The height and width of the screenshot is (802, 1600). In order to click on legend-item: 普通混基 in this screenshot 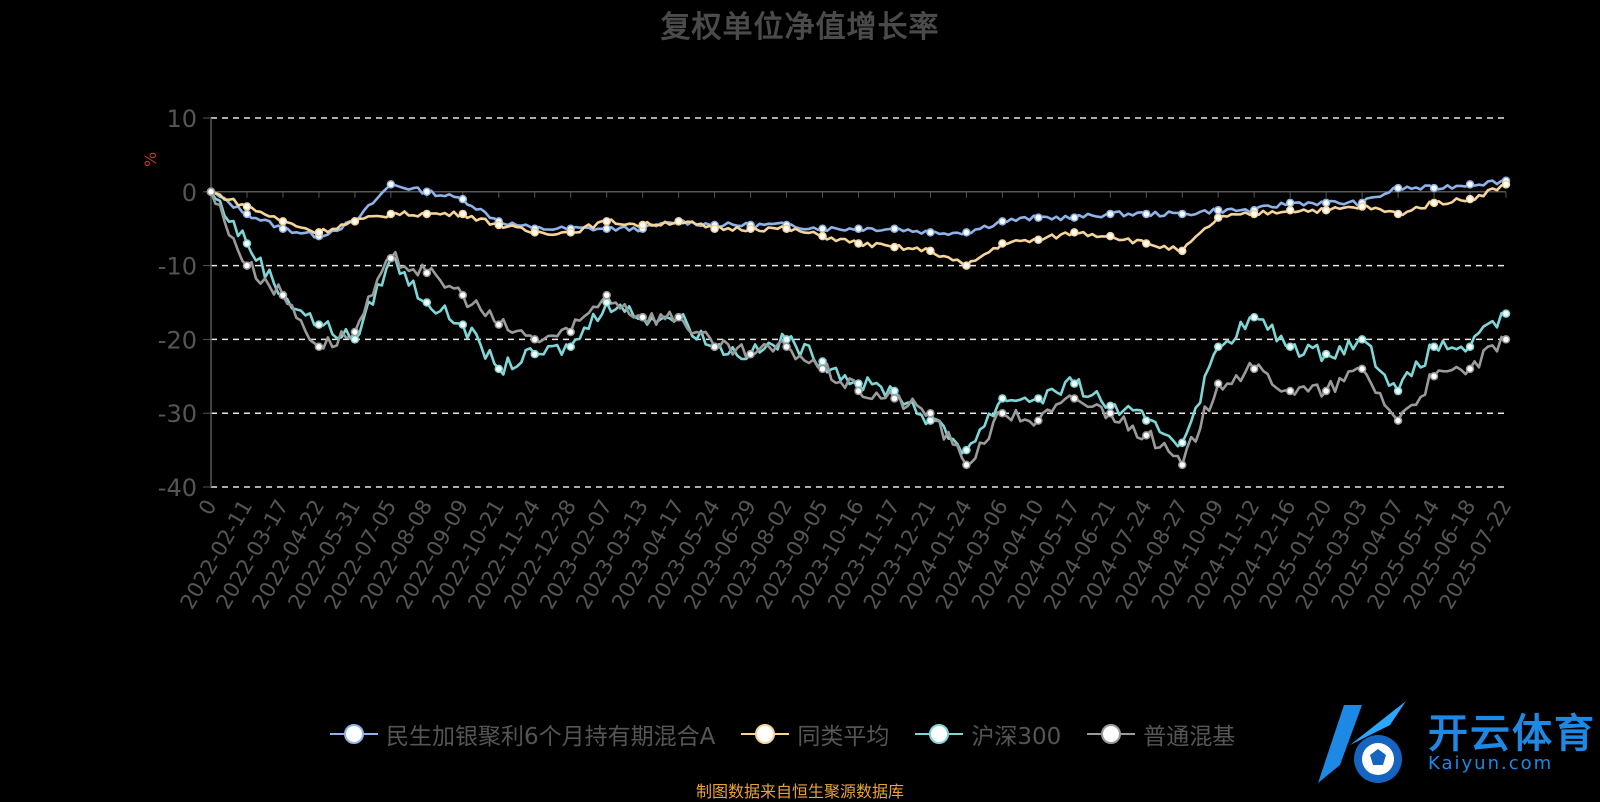, I will do `click(1161, 734)`.